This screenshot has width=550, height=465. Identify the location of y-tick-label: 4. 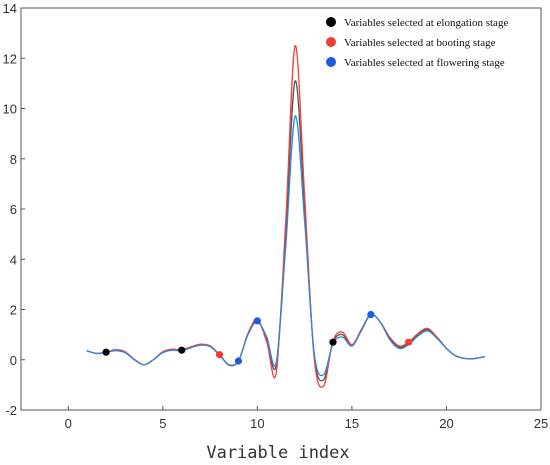
(13, 259).